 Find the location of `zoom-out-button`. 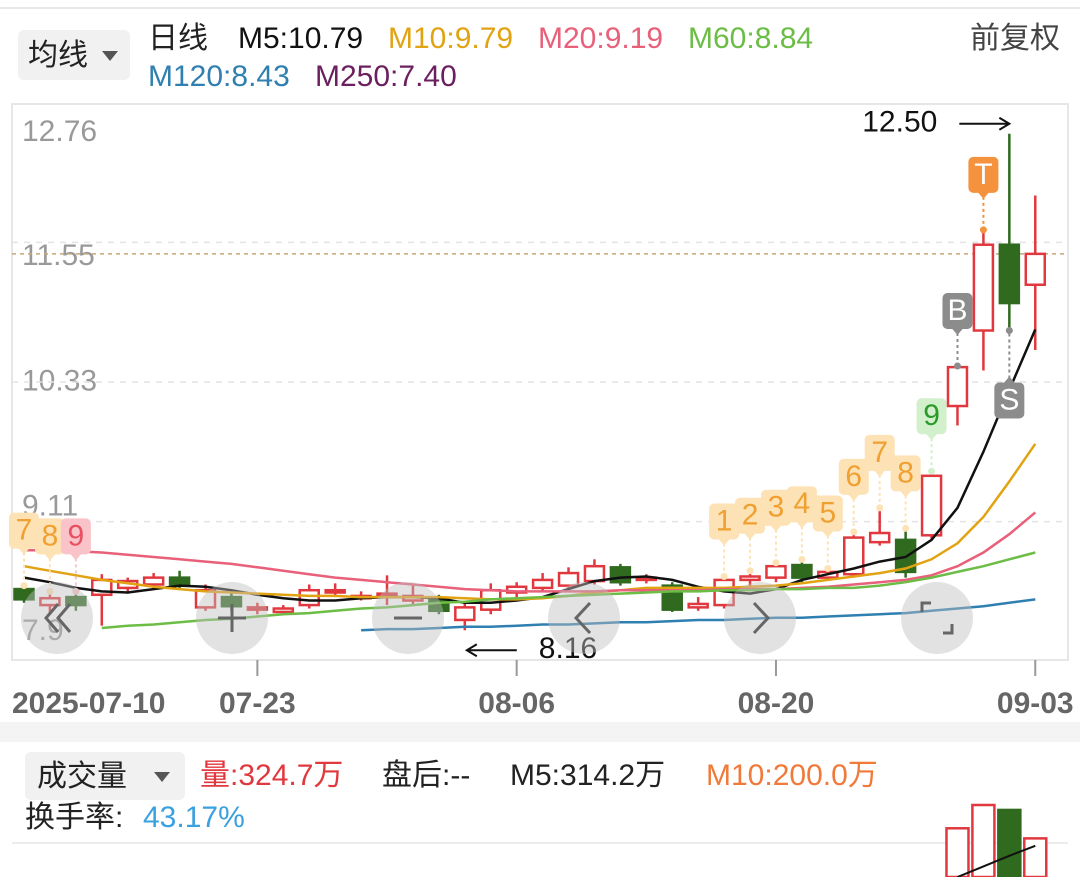

zoom-out-button is located at coordinates (408, 618).